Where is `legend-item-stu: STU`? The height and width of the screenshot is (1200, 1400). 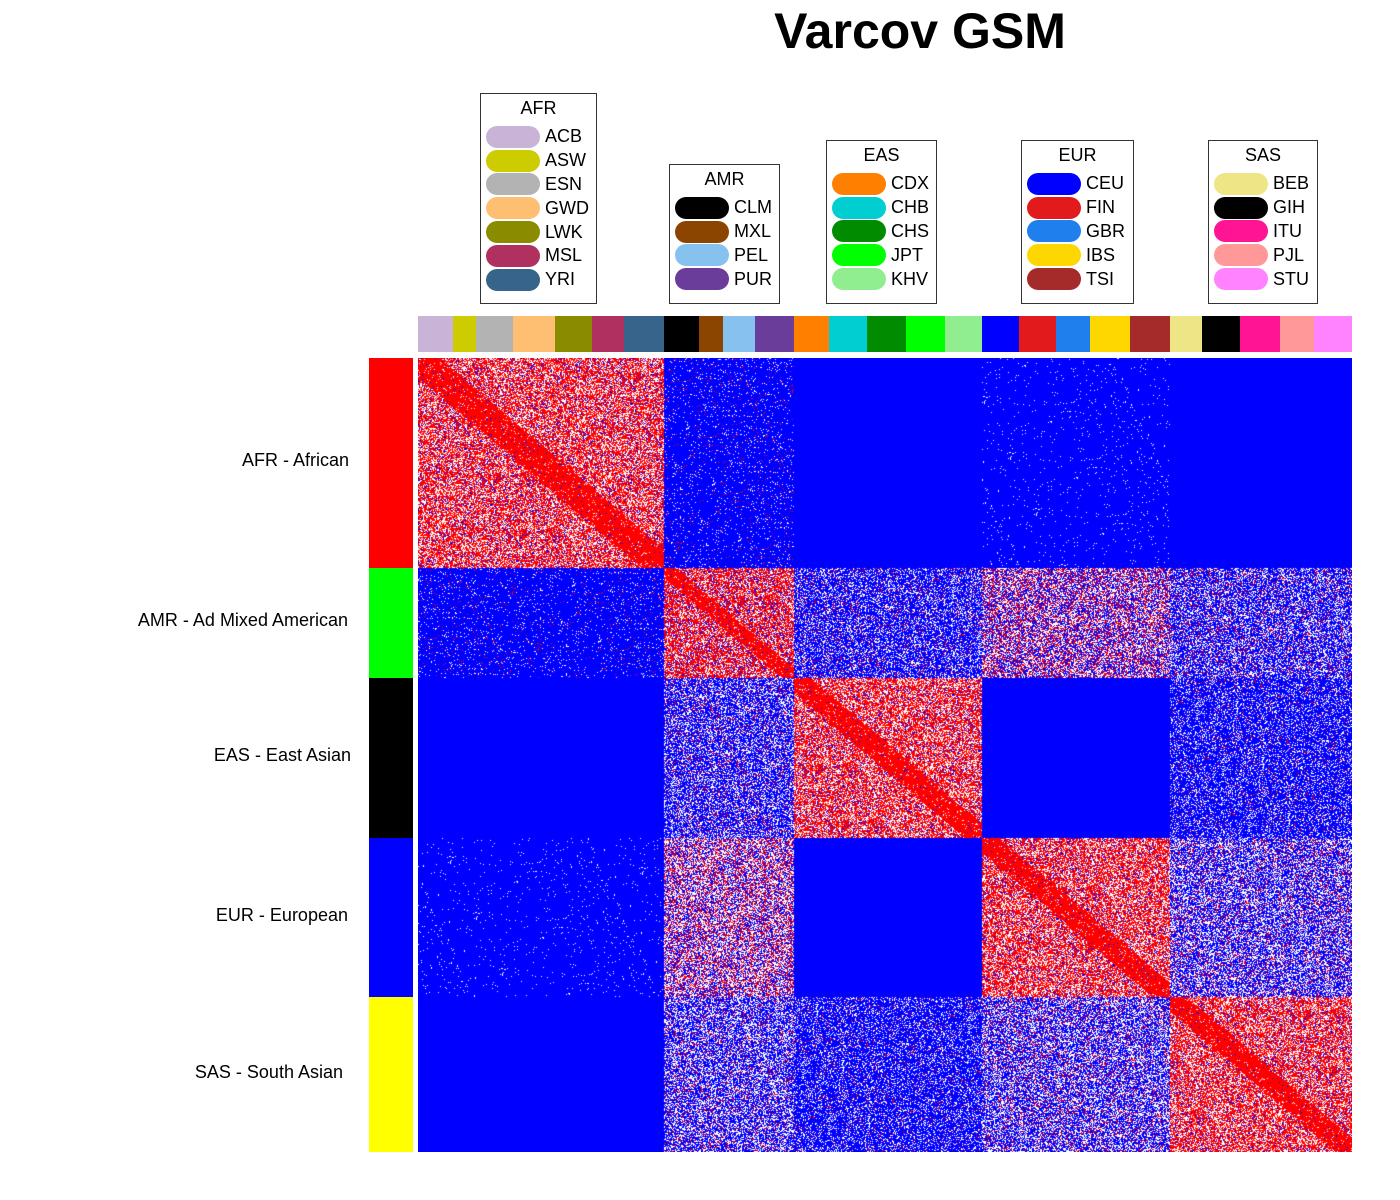 legend-item-stu: STU is located at coordinates (1263, 279).